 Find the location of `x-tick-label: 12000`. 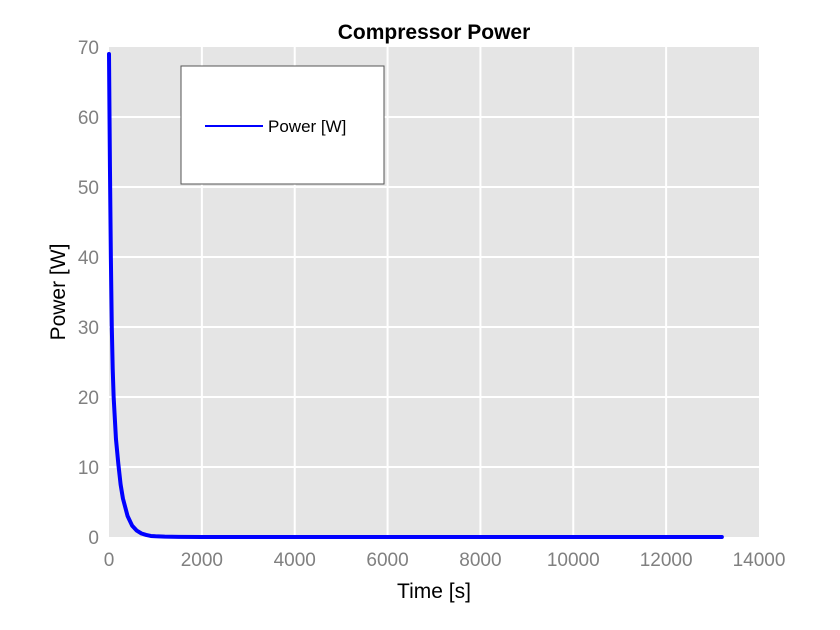

x-tick-label: 12000 is located at coordinates (666, 560).